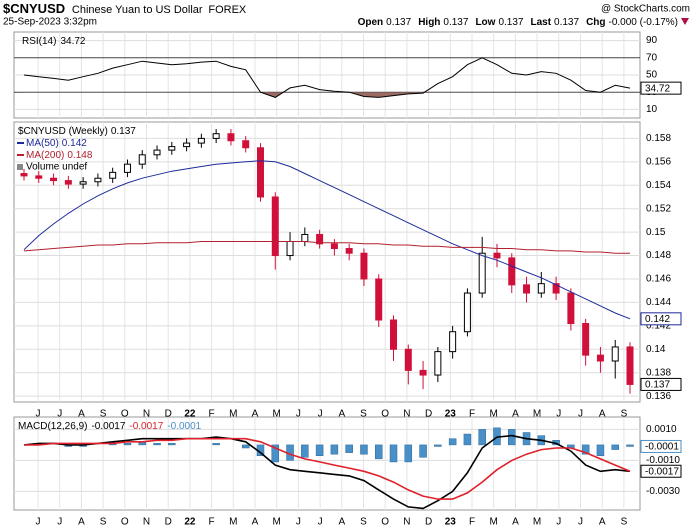  Describe the element at coordinates (656, 349) in the screenshot. I see `y-tick-label: 0.14` at that location.